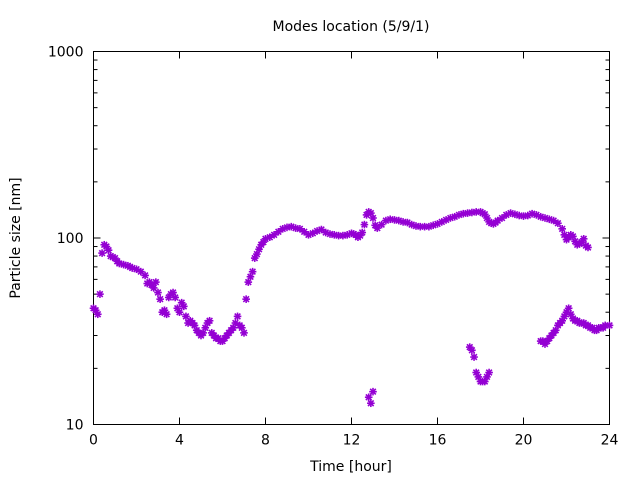  What do you see at coordinates (70, 239) in the screenshot?
I see `y-tick-label: 100` at bounding box center [70, 239].